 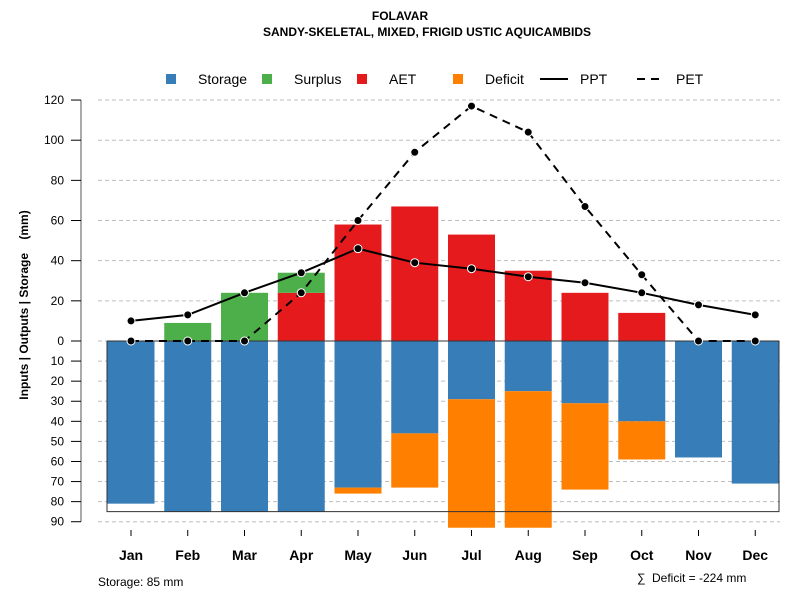 What do you see at coordinates (131, 555) in the screenshot?
I see `x-tick-label: Jan` at bounding box center [131, 555].